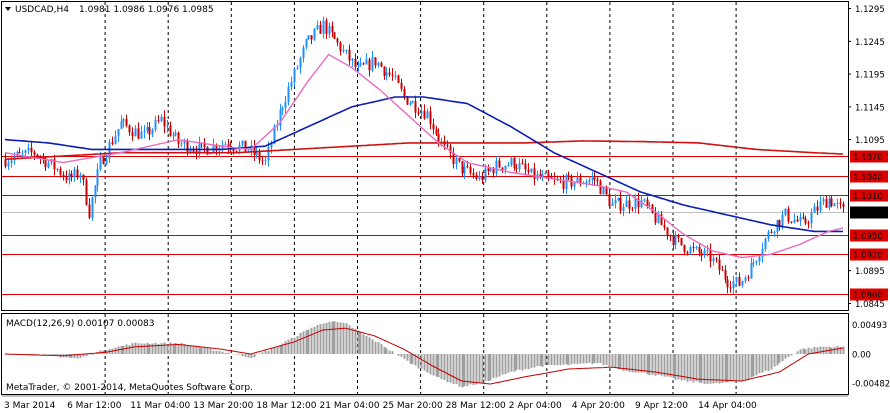 This screenshot has width=890, height=413. I want to click on current-price-tag, so click(869, 212).